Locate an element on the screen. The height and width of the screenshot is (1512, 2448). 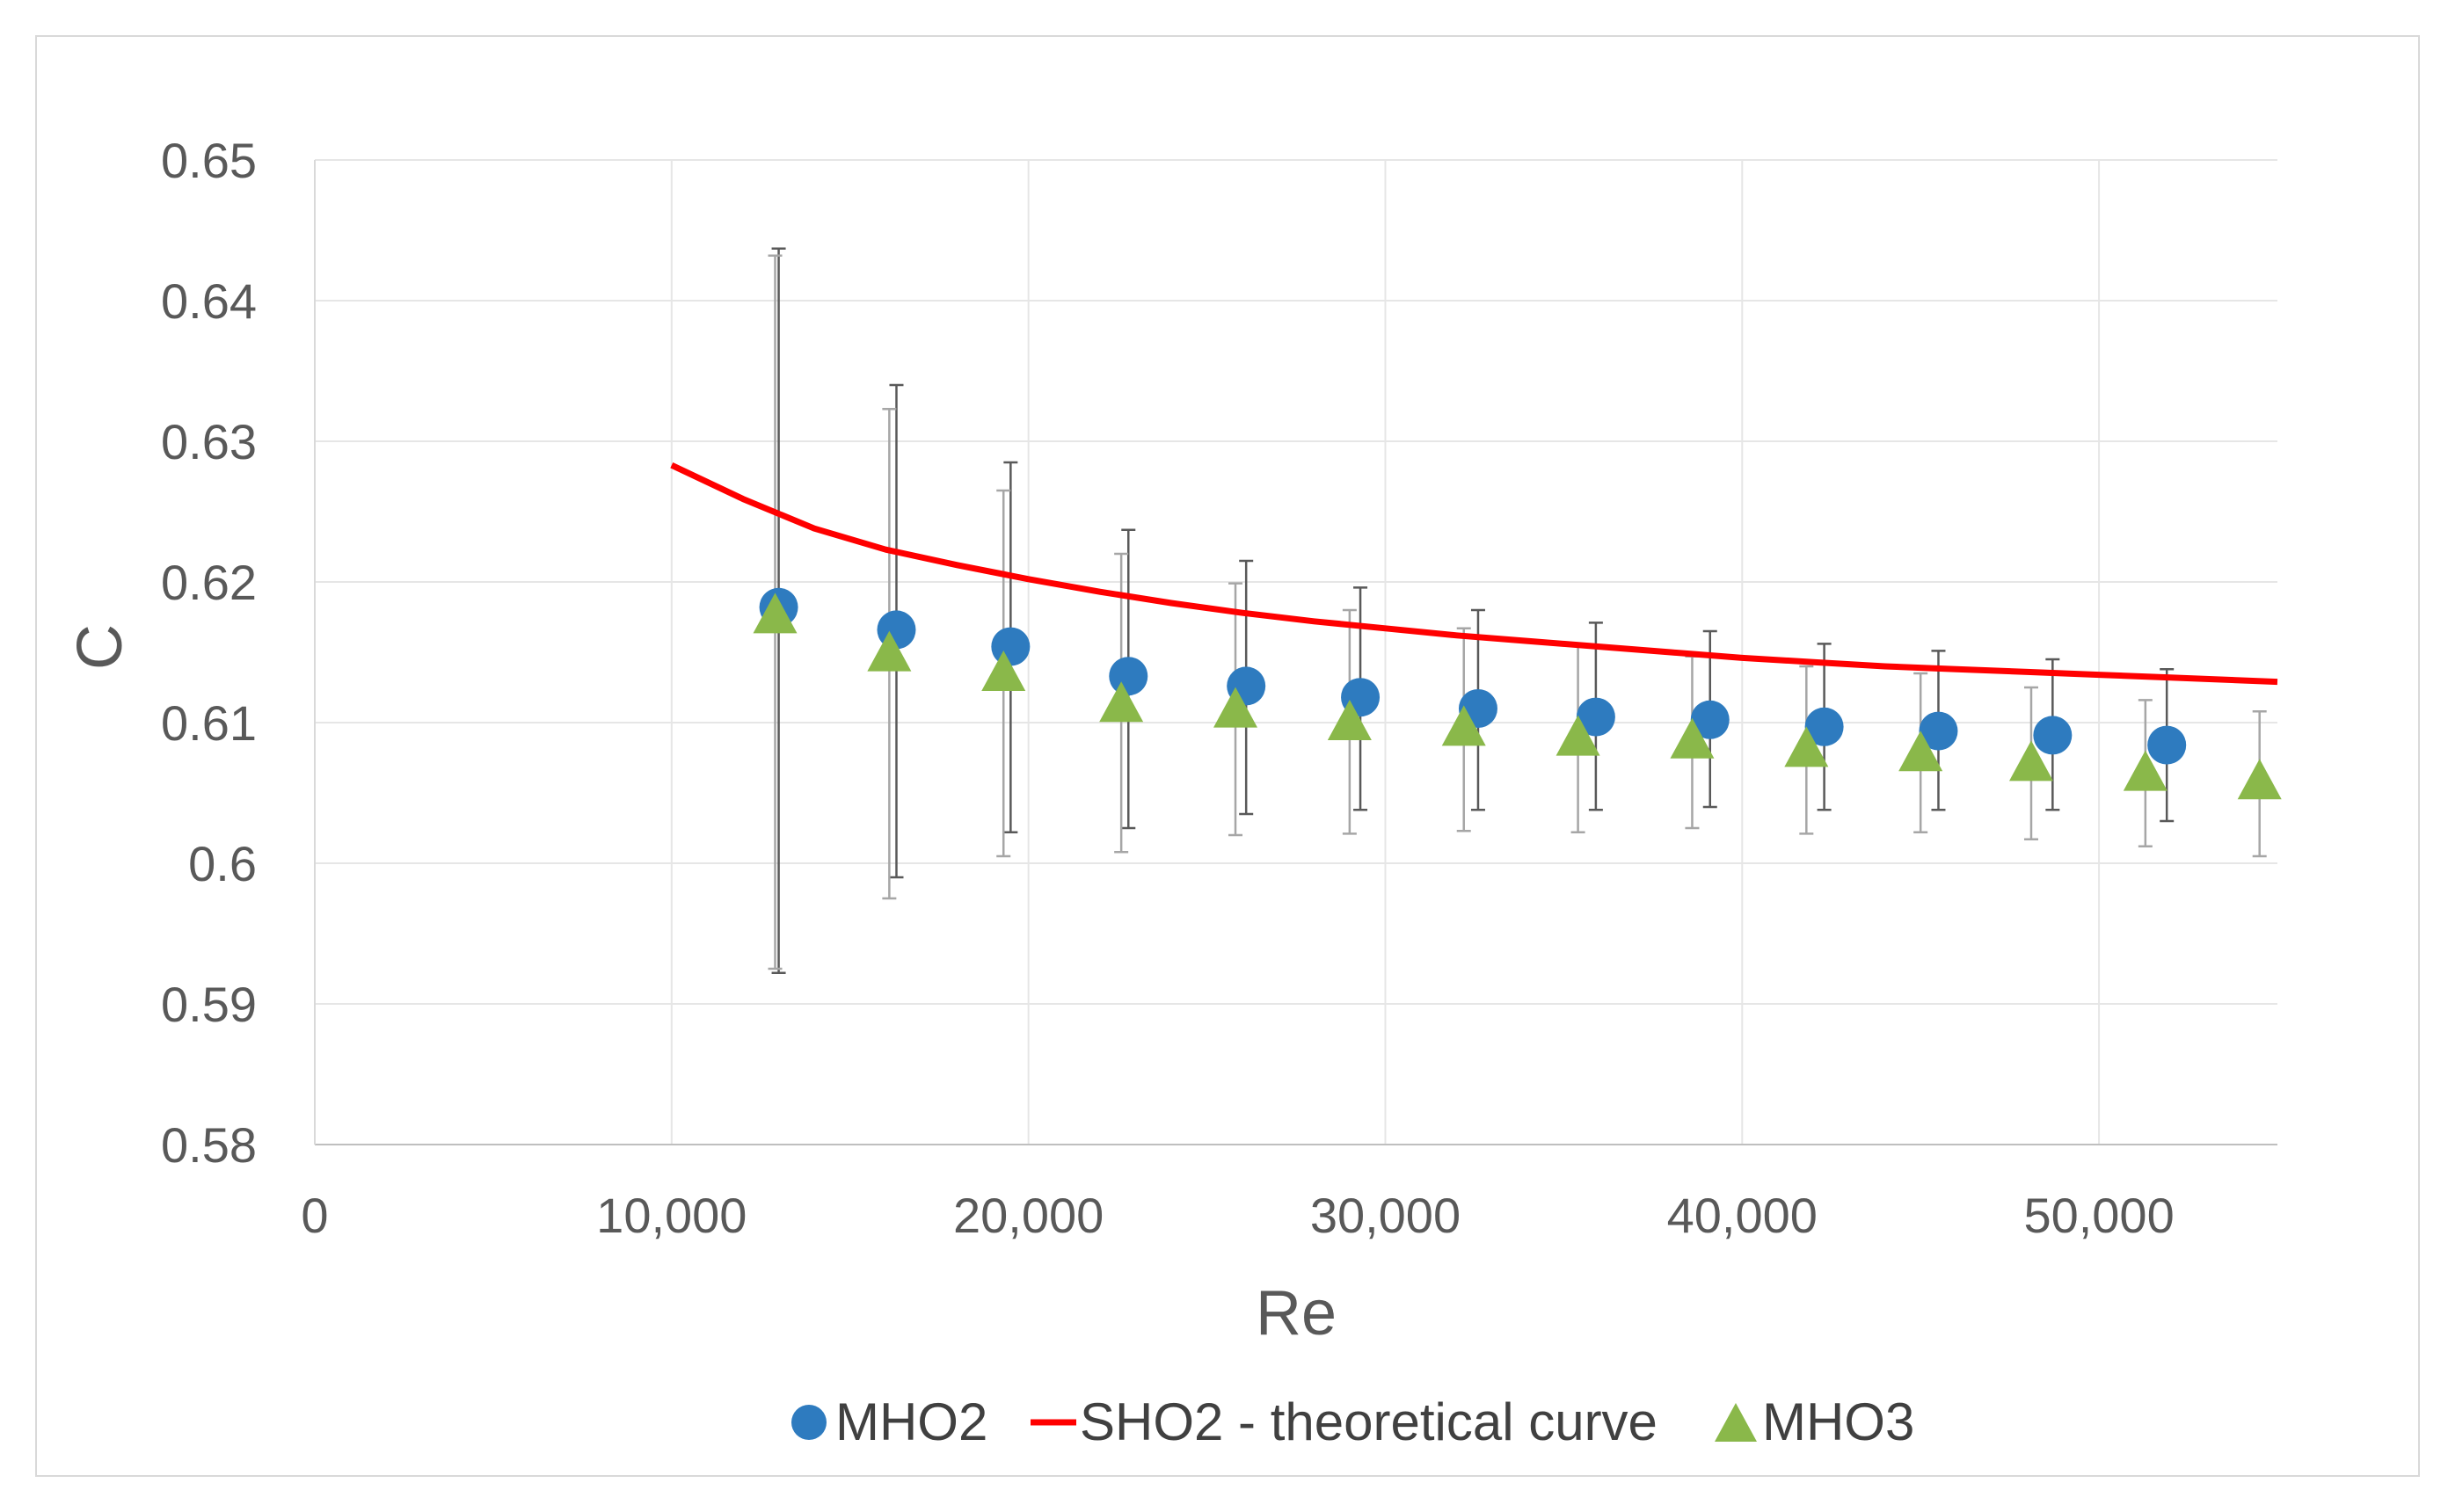
legend: MHO2 SHO2 - theoretical curve MHO3 is located at coordinates (1352, 1422).